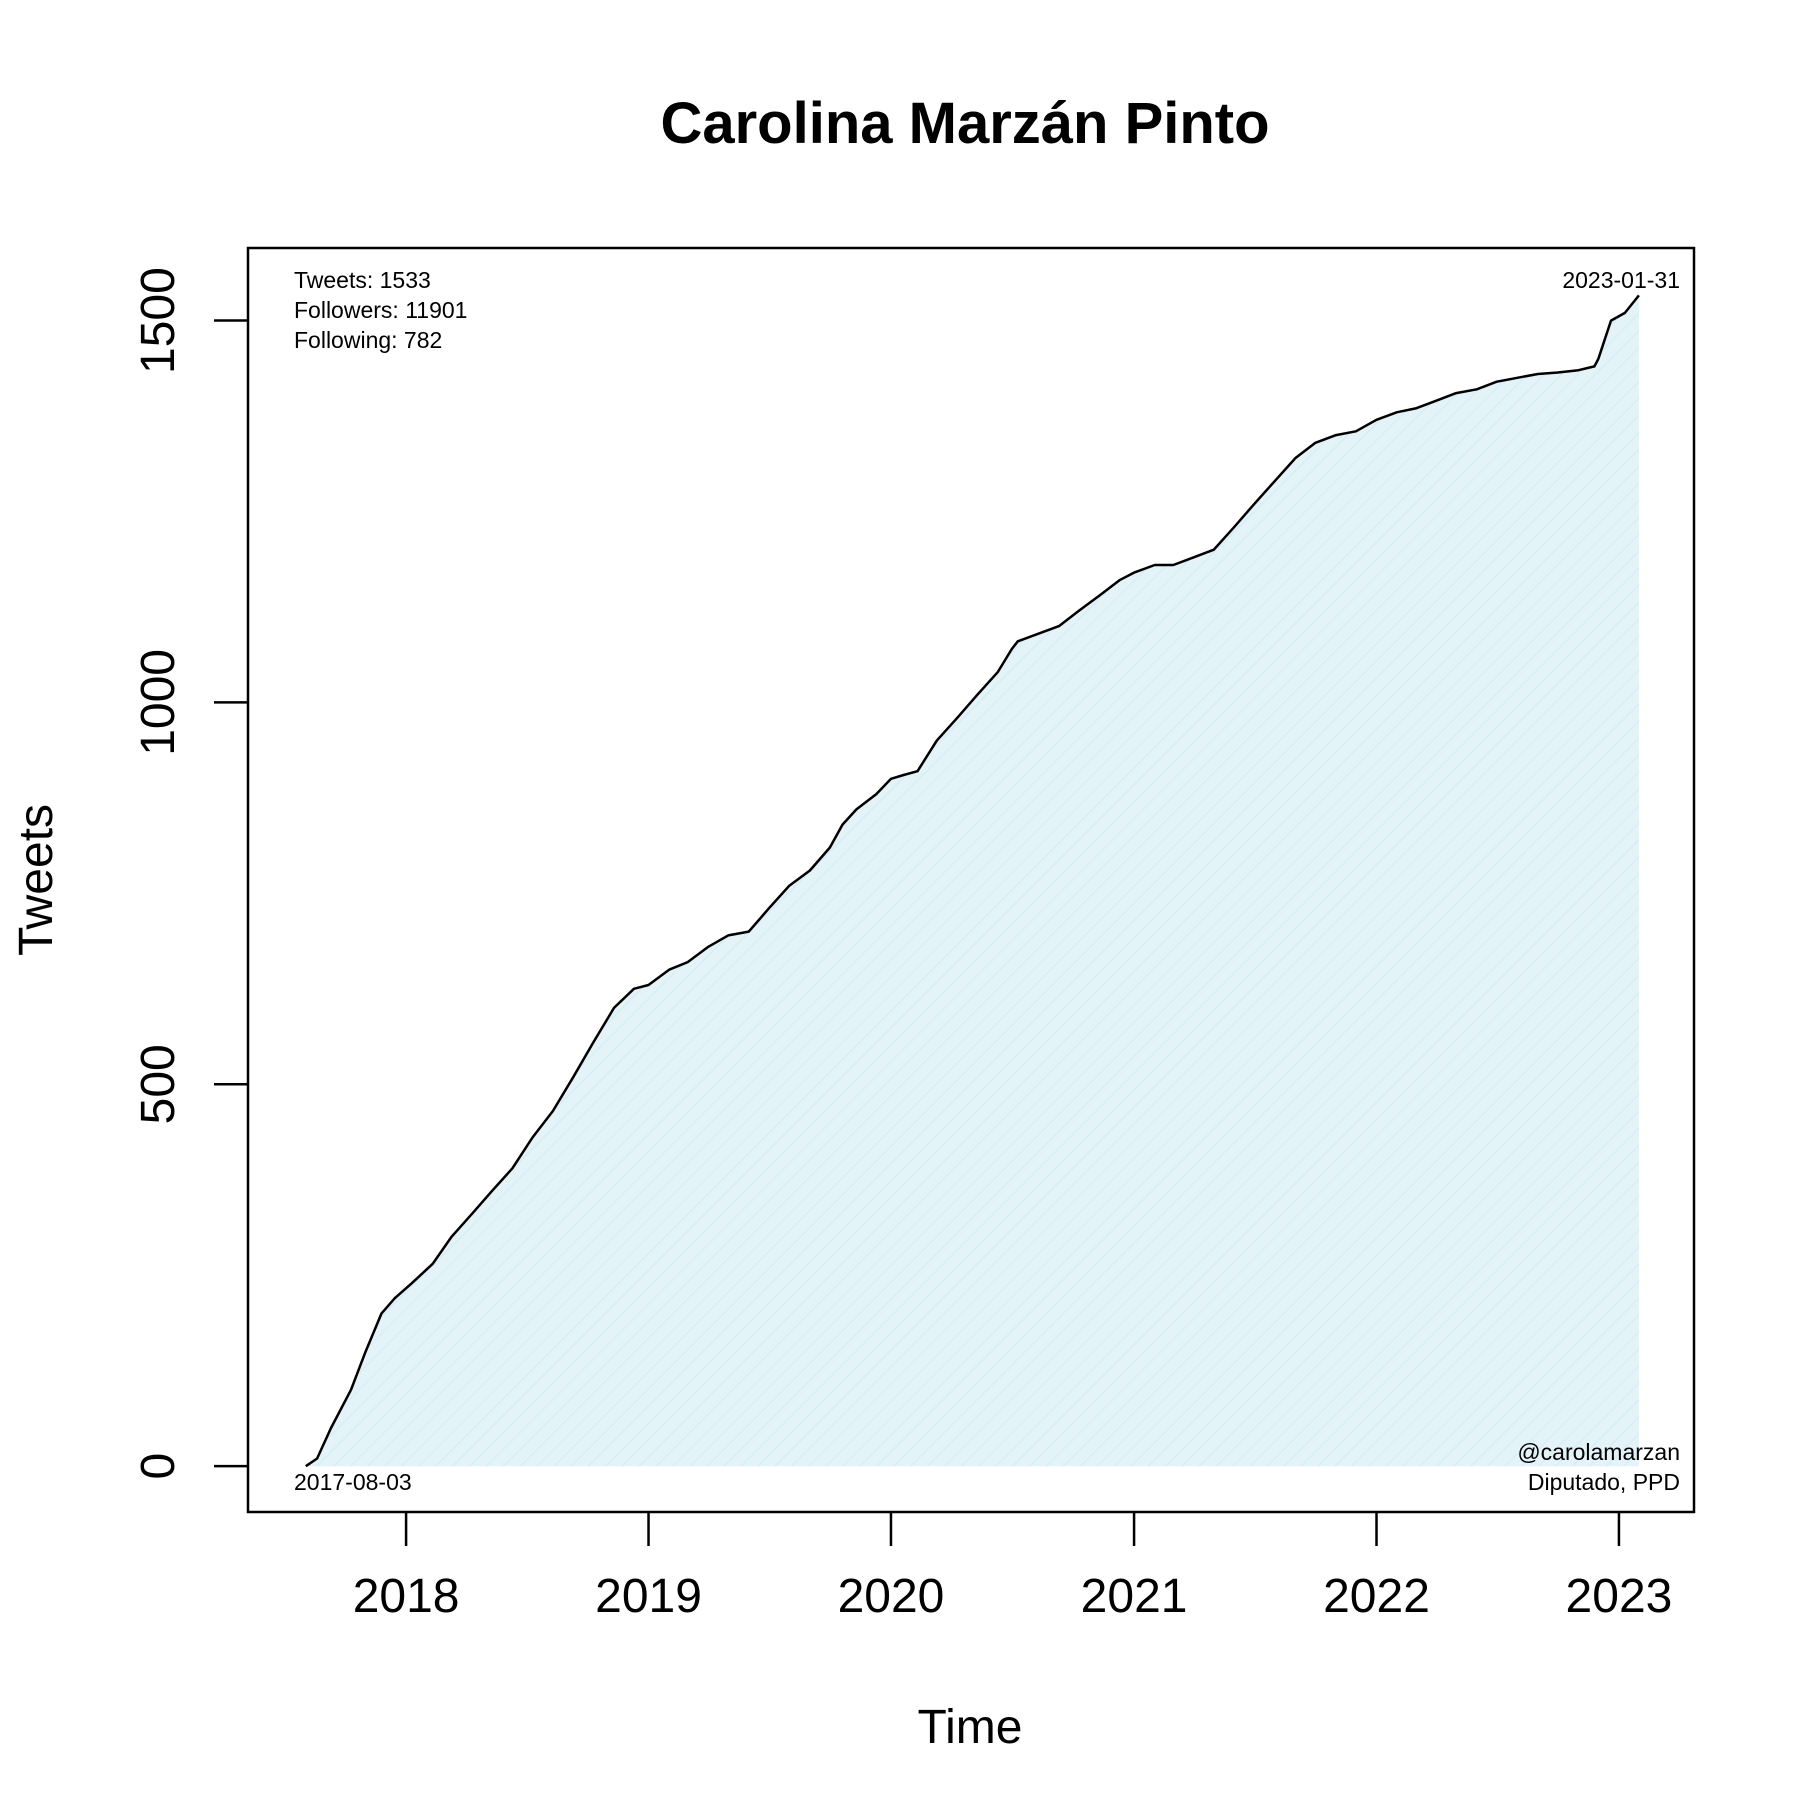  I want to click on stat-followers: Followers: 11901, so click(380, 310).